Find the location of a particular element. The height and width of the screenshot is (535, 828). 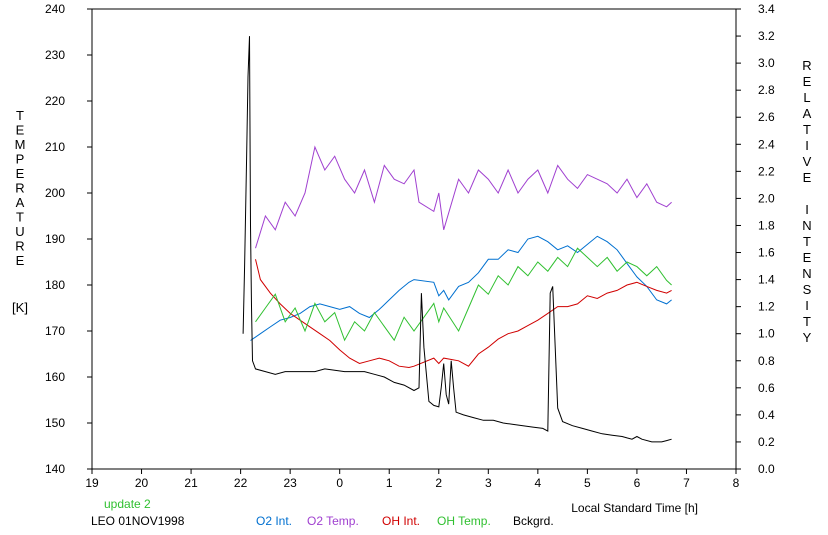

y-right-tick-label: 1.4 is located at coordinates (766, 280).